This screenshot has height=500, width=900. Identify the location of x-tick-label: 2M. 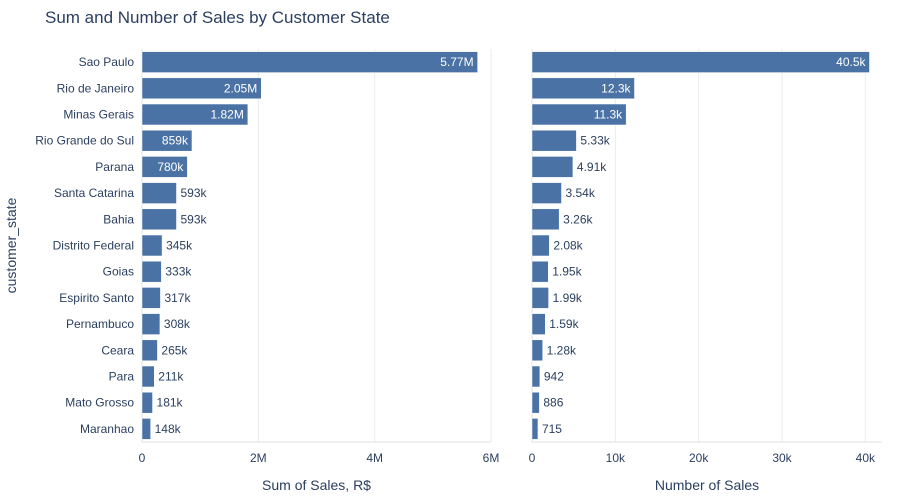
(258, 458).